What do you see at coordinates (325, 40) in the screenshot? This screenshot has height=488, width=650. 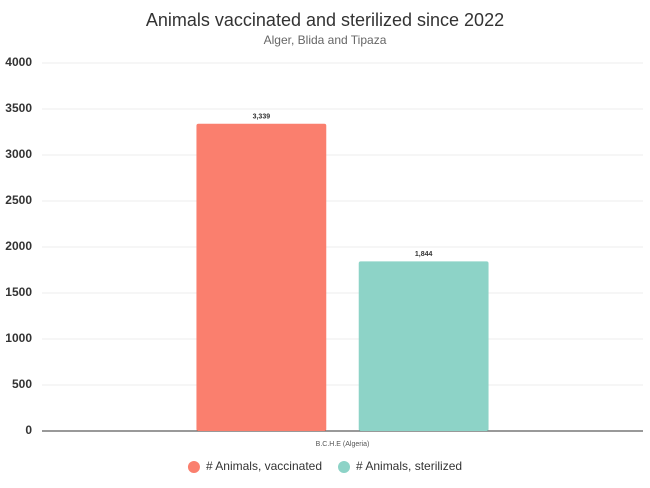 I see `chart-subtitle: Alger, Blida and Tipaza` at bounding box center [325, 40].